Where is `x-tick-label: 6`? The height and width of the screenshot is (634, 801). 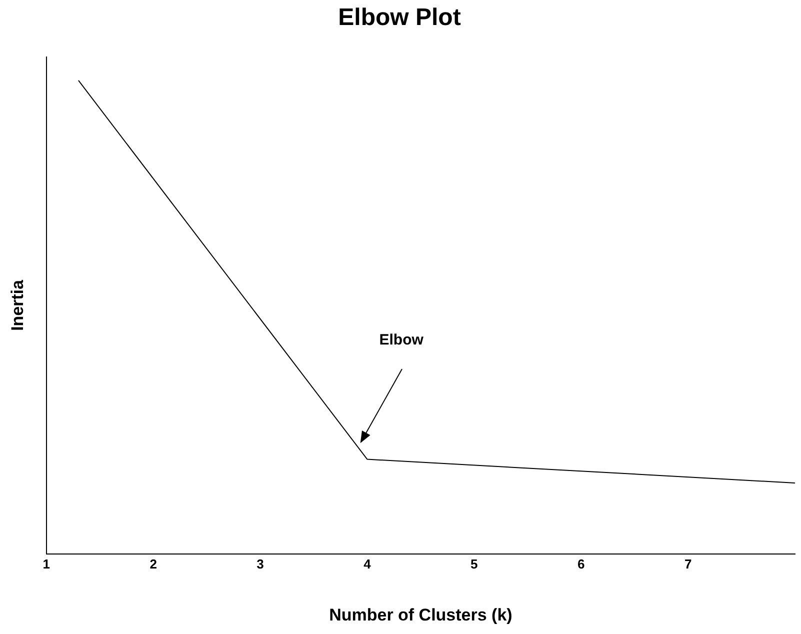 x-tick-label: 6 is located at coordinates (581, 564).